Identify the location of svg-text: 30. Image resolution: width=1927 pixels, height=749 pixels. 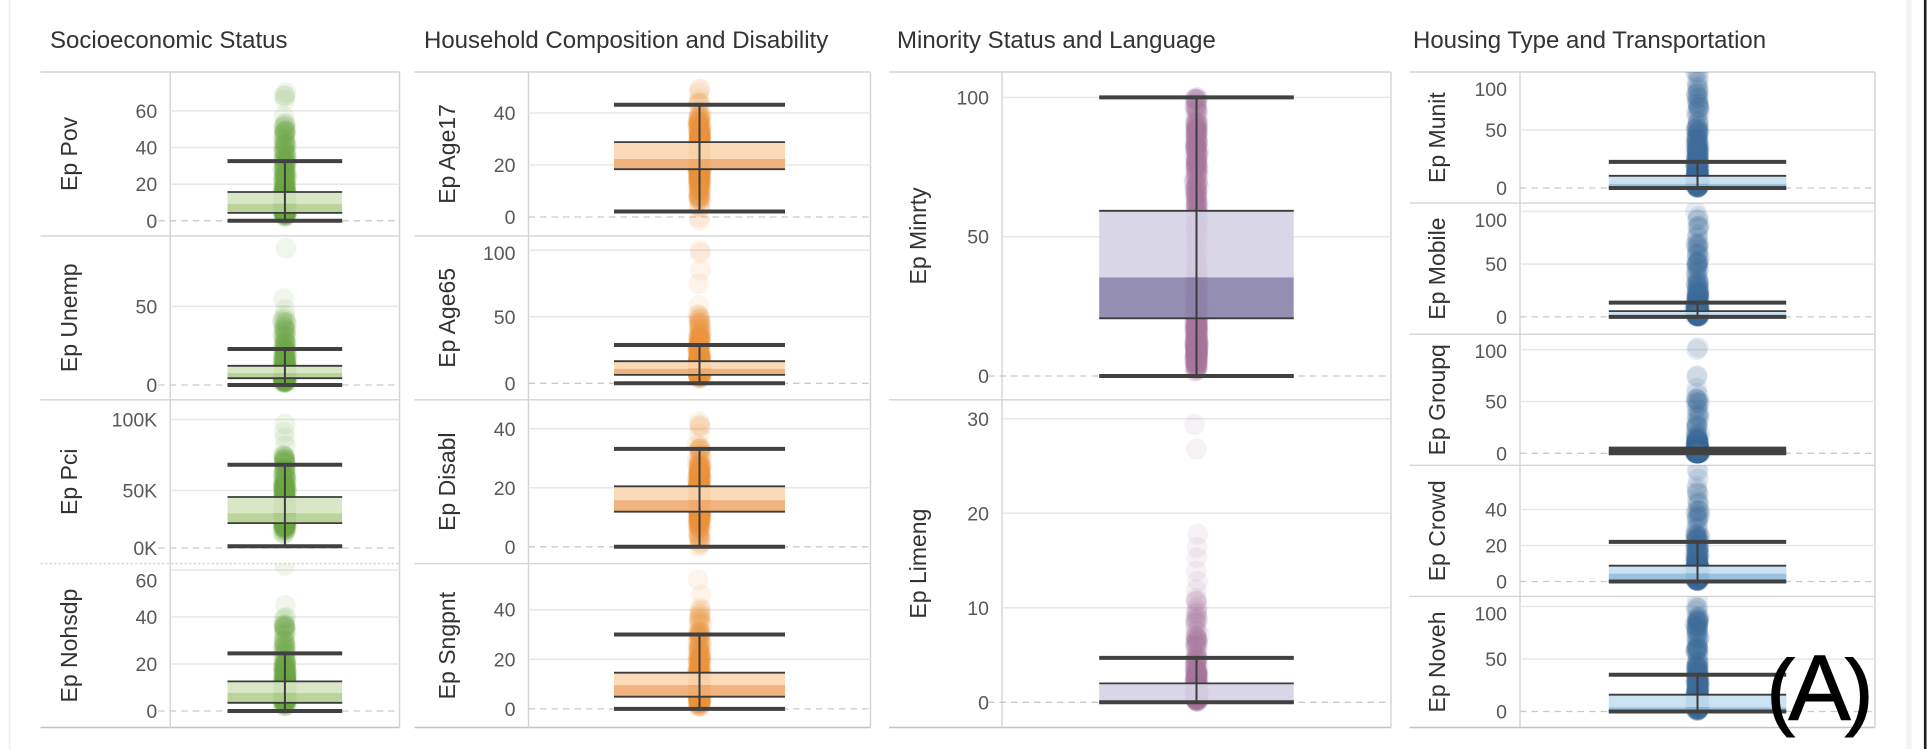
(978, 420).